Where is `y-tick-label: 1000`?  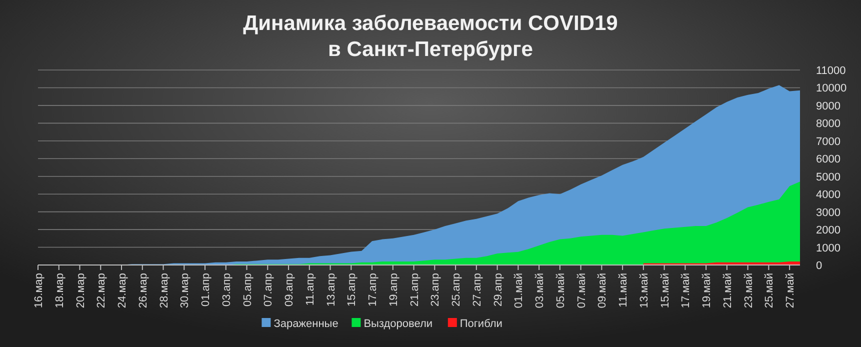
y-tick-label: 1000 is located at coordinates (828, 248).